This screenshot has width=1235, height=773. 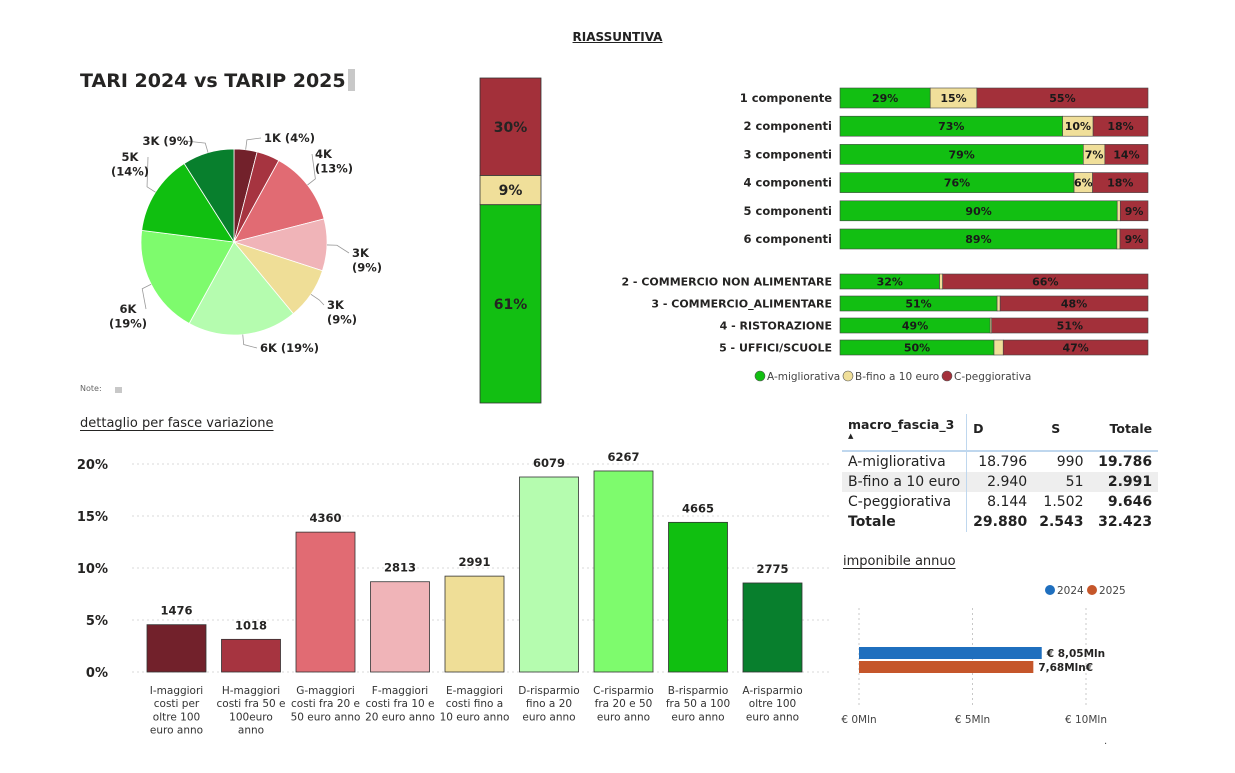 What do you see at coordinates (858, 720) in the screenshot?
I see `x-tick-label: € 0Mln` at bounding box center [858, 720].